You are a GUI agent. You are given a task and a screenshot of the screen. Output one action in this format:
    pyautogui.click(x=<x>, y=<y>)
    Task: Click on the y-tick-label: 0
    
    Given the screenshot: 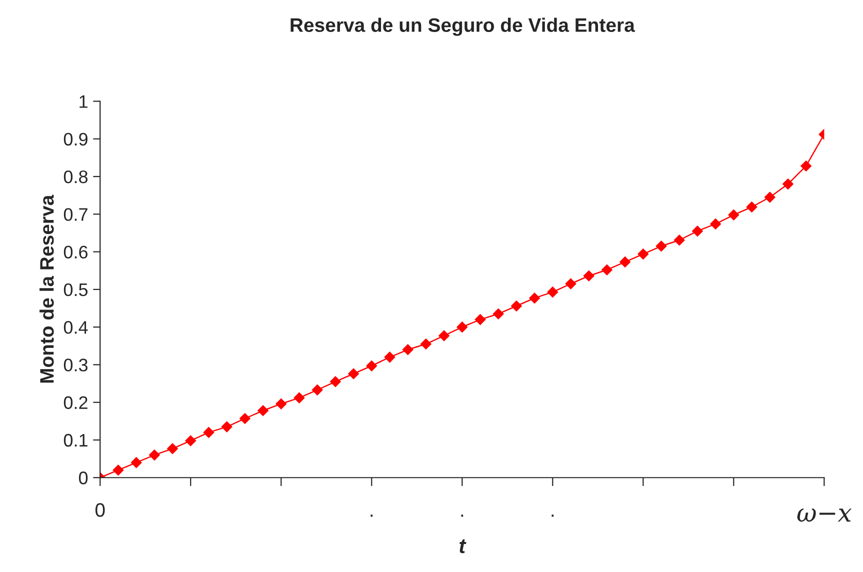 What is the action you would take?
    pyautogui.click(x=83, y=478)
    